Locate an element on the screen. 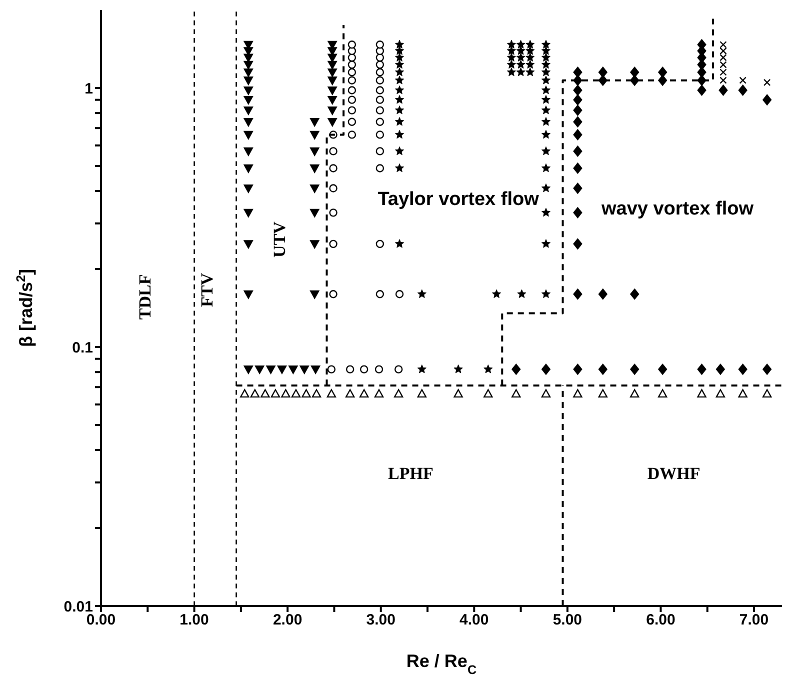 The image size is (793, 689). annotation: LPHF is located at coordinates (411, 474).